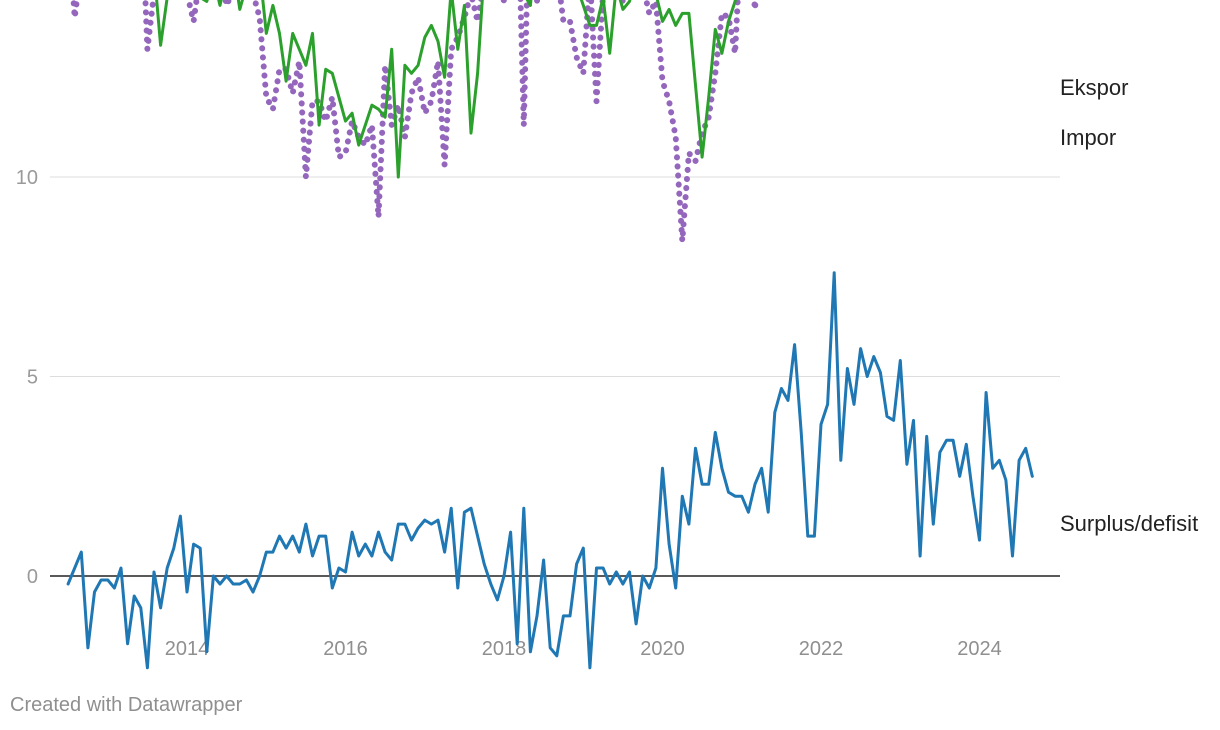 The width and height of the screenshot is (1220, 730). What do you see at coordinates (126, 705) in the screenshot?
I see `credit-text: Created with Datawrapper` at bounding box center [126, 705].